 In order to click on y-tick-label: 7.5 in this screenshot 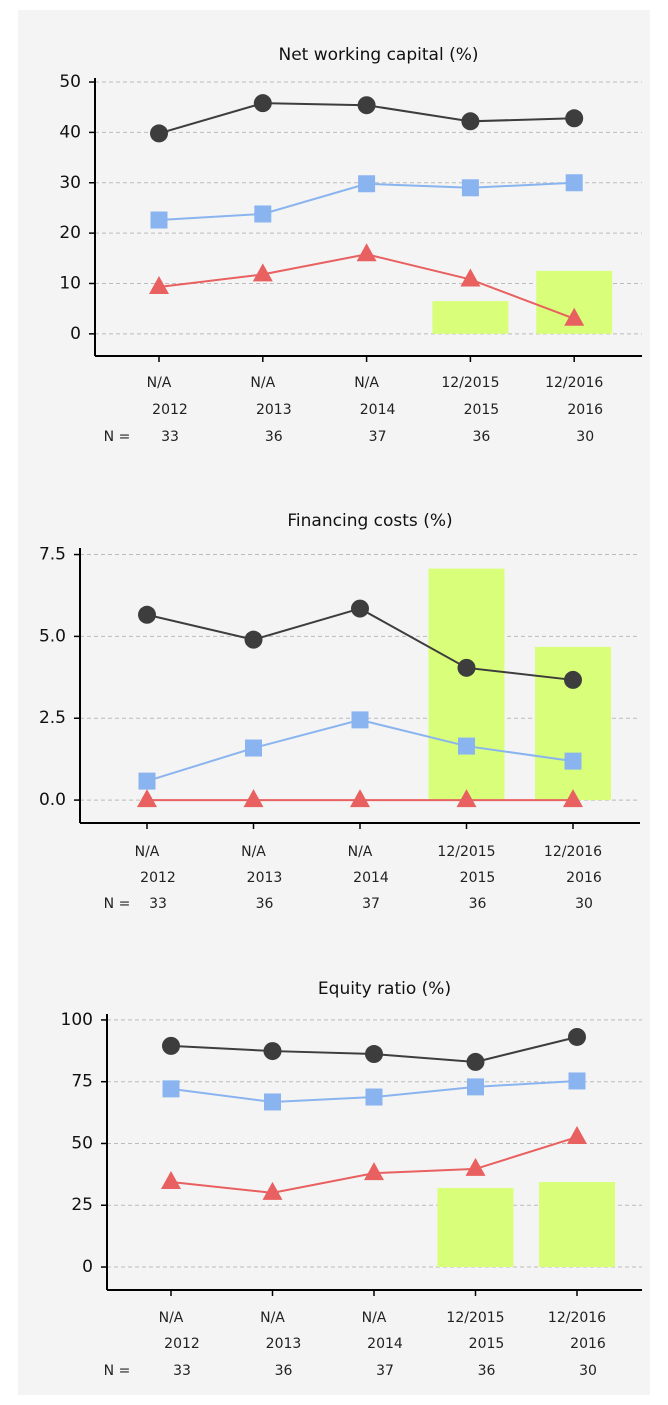, I will do `click(52, 555)`.